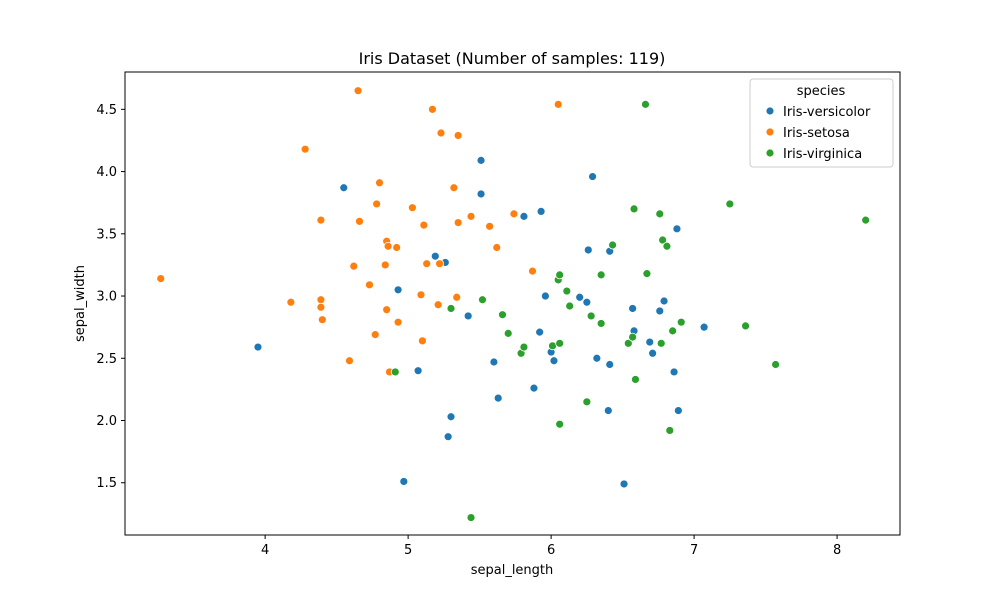 Image resolution: width=1000 pixels, height=604 pixels. Describe the element at coordinates (512, 570) in the screenshot. I see `x-axis-label: sepal_length` at that location.